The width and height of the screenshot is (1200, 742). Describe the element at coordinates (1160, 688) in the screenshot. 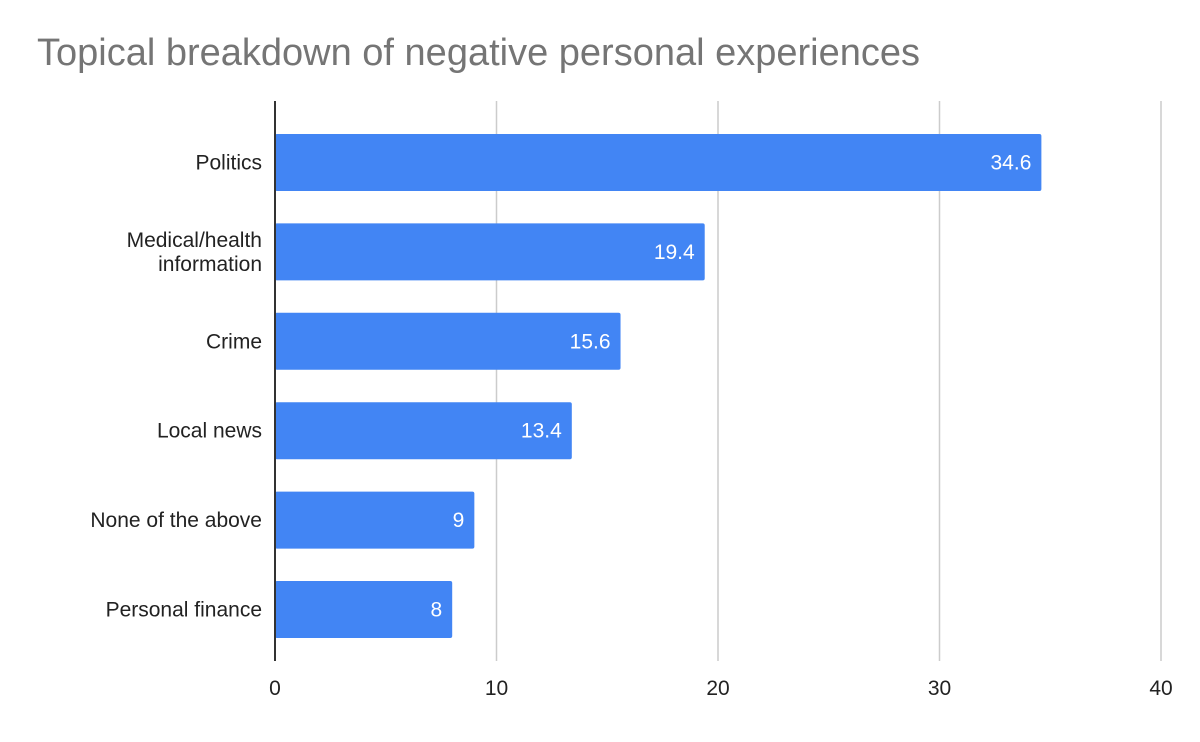

I see `x-tick-label: 40` at that location.